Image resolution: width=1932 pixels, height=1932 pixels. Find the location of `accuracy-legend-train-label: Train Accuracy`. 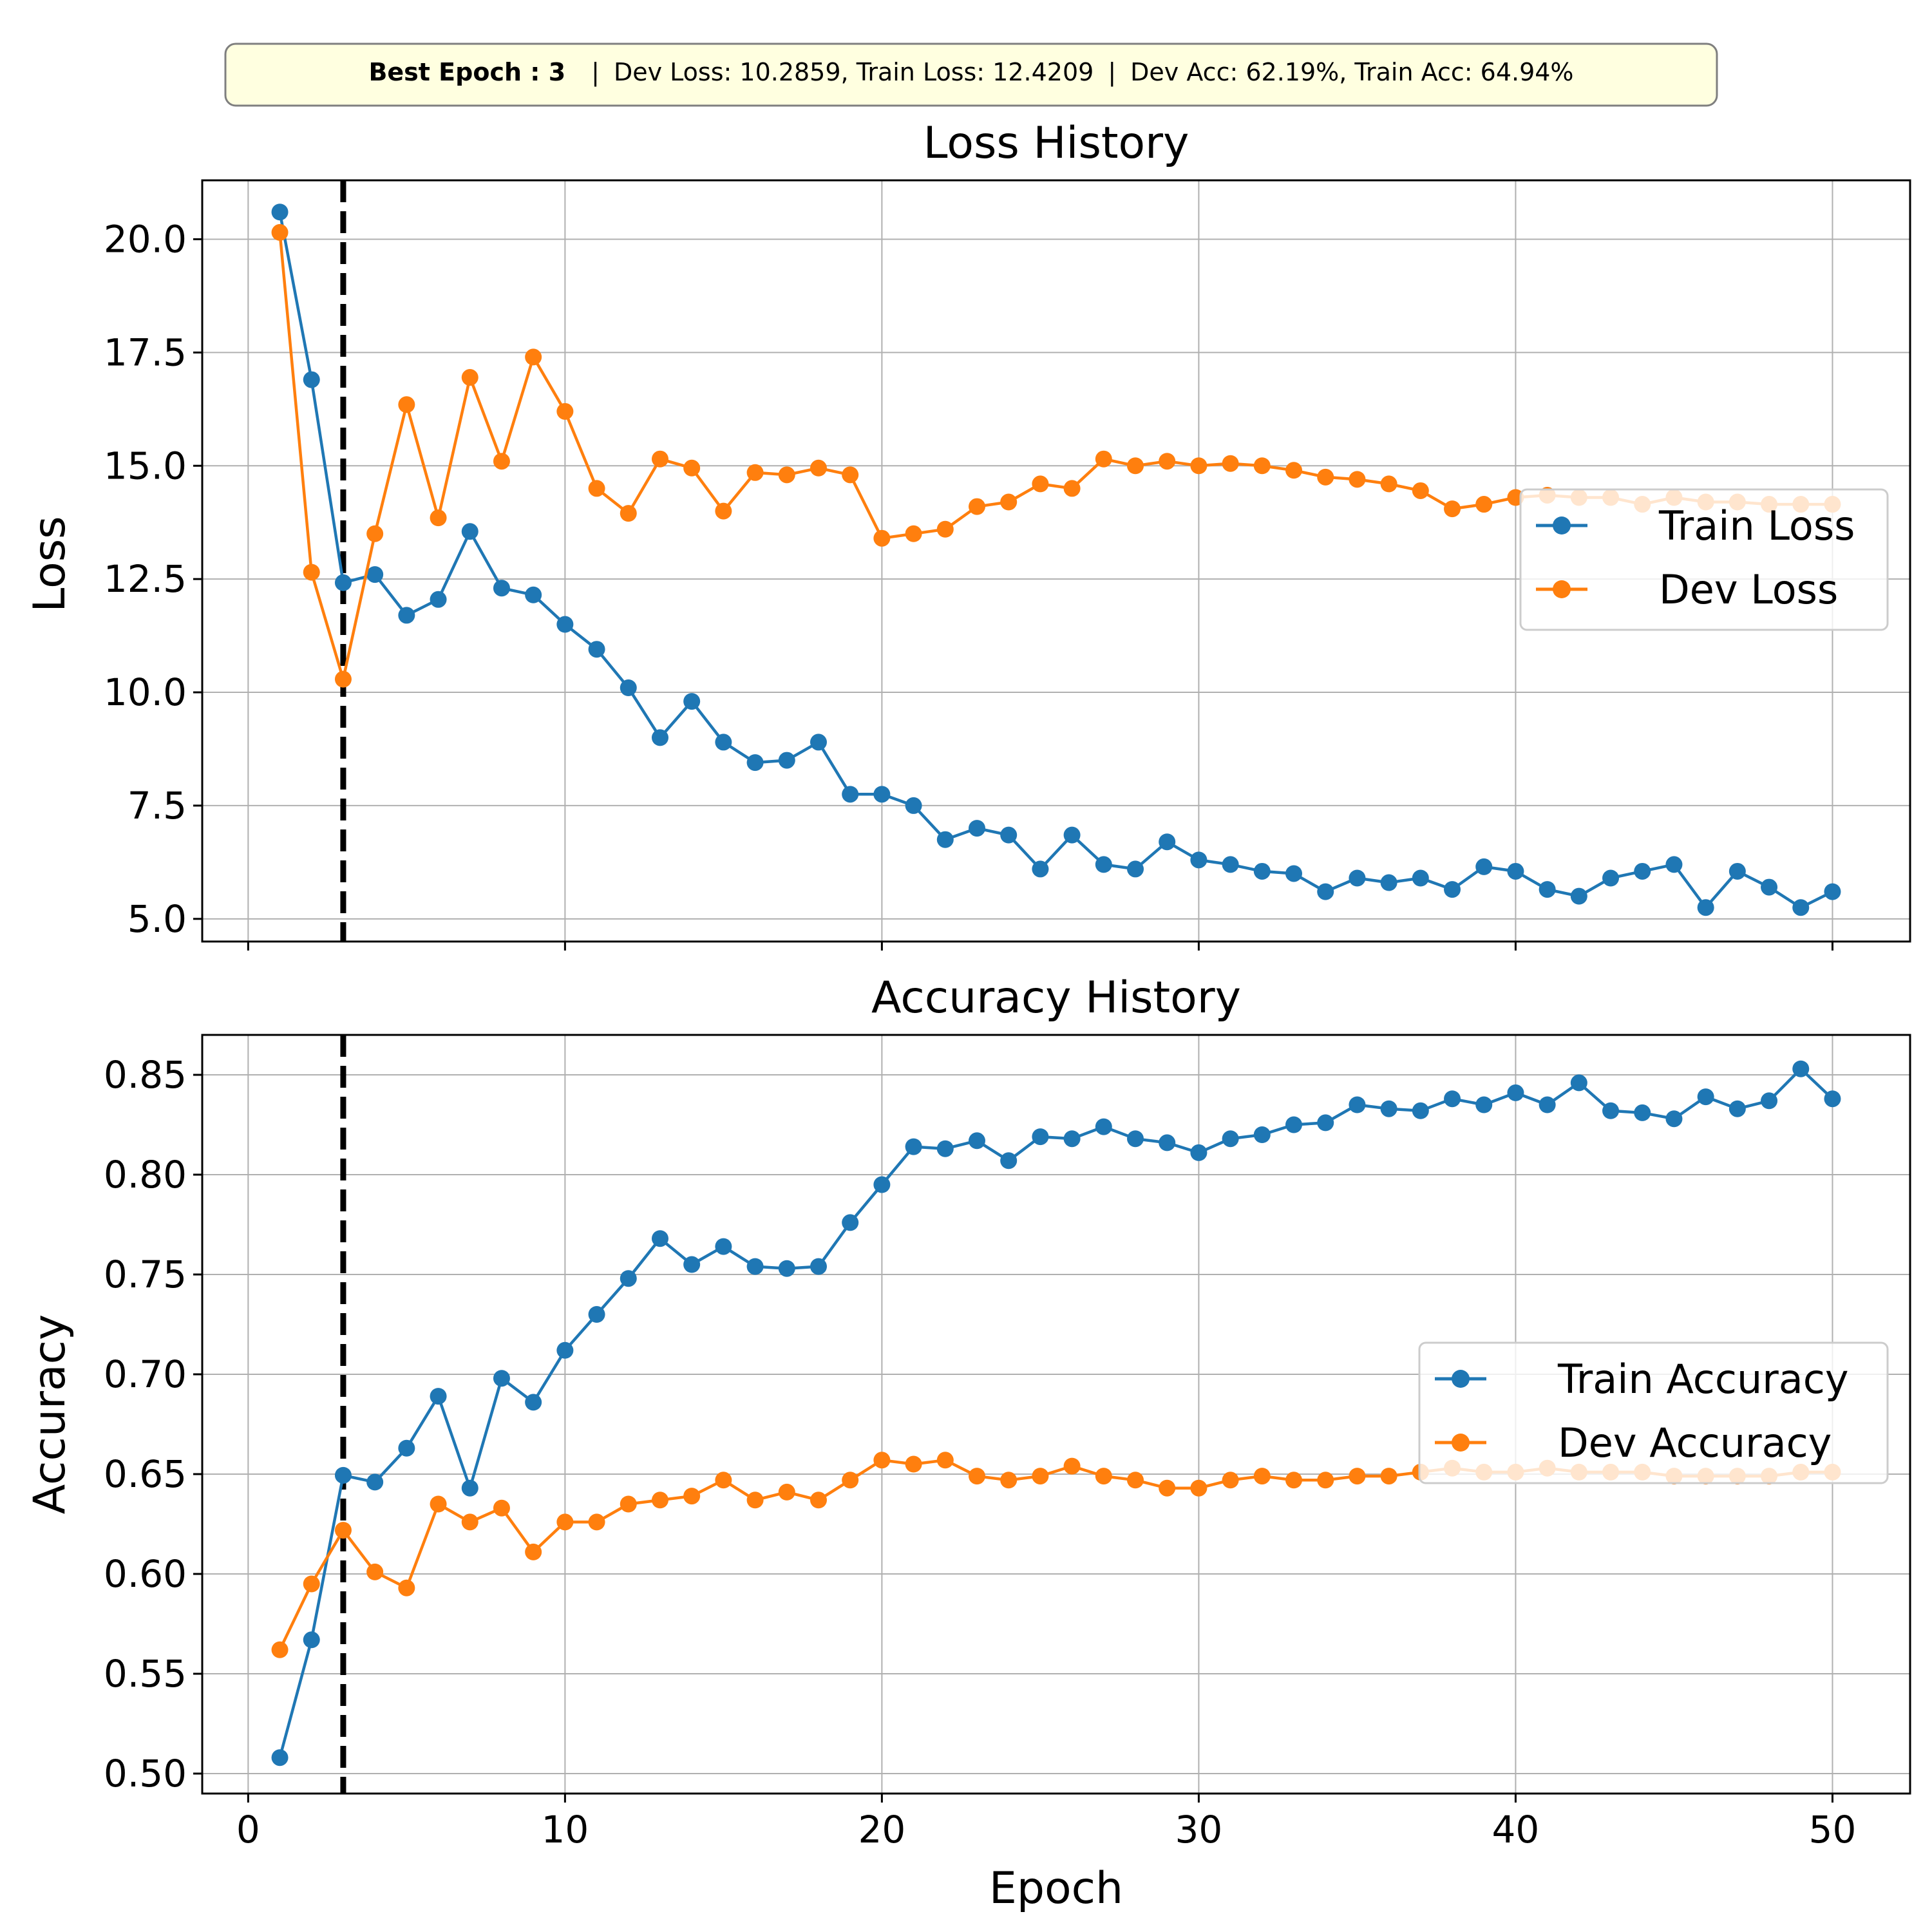

accuracy-legend-train-label: Train Accuracy is located at coordinates (1703, 1380).